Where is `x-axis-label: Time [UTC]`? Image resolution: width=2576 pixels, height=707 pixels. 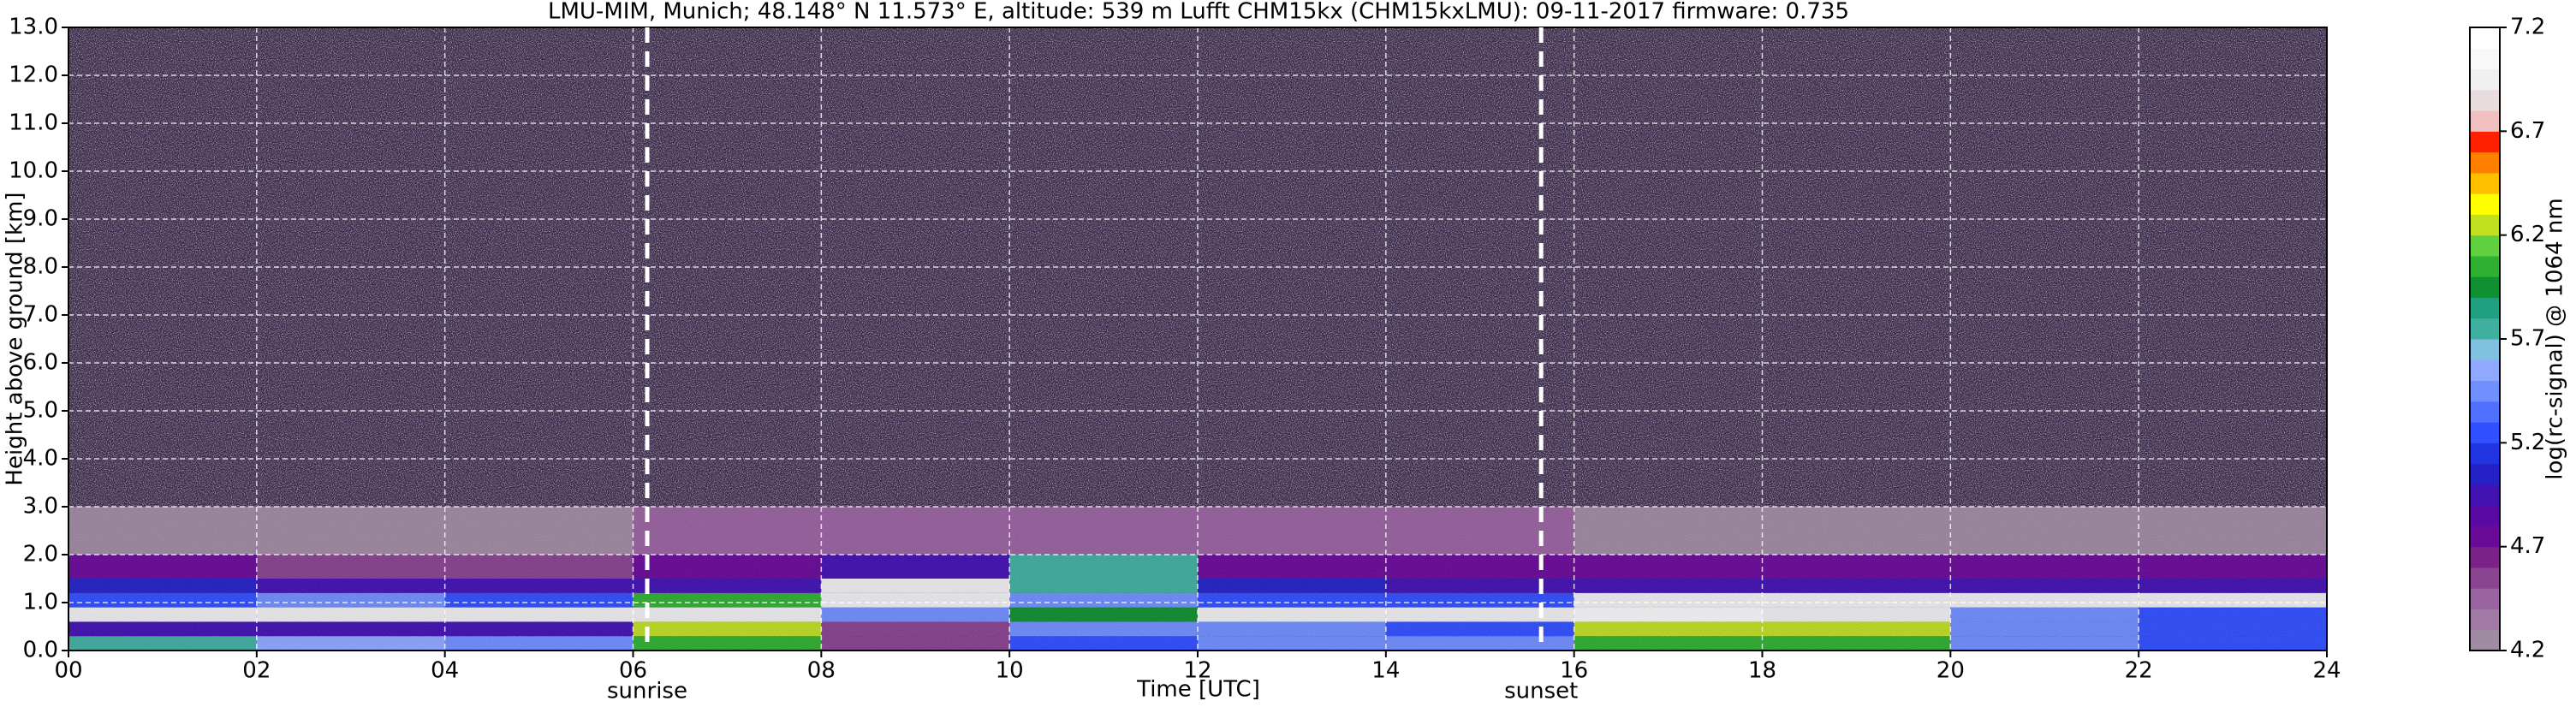 x-axis-label: Time [UTC] is located at coordinates (1198, 690).